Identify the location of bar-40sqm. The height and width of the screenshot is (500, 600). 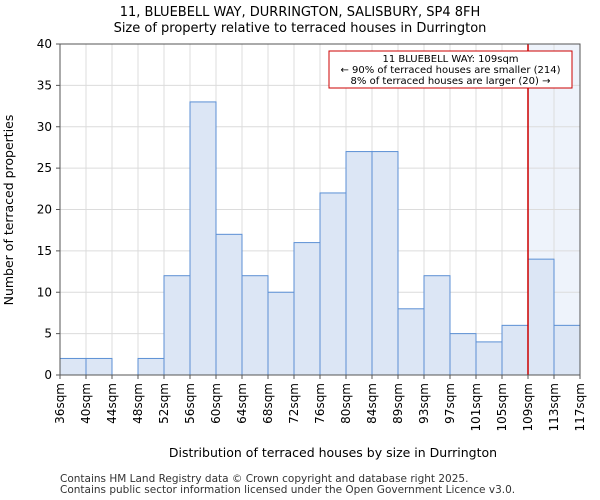
(99, 366).